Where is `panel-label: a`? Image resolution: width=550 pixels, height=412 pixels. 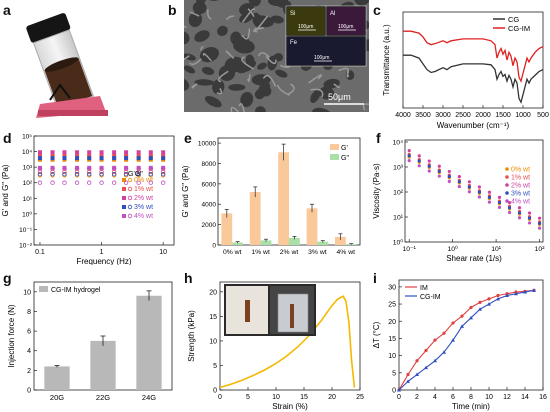 panel-label: a is located at coordinates (7, 10).